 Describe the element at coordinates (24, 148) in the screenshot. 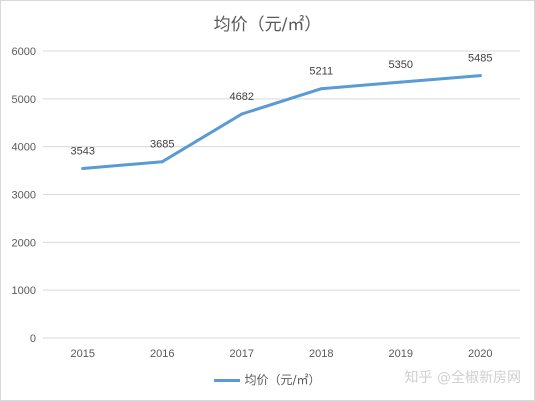

I see `y-tick-label: 4000` at that location.